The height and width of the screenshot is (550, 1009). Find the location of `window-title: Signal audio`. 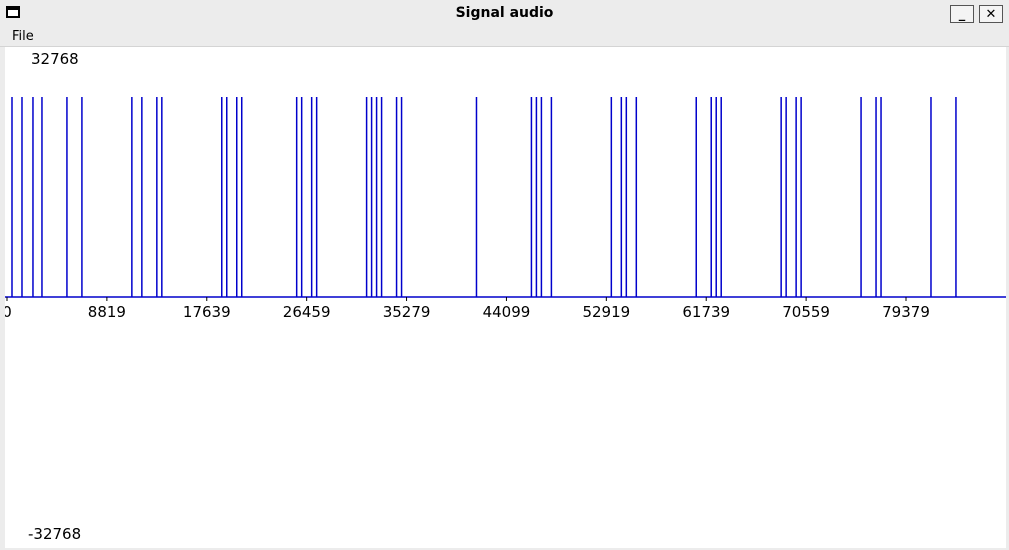

window-title: Signal audio is located at coordinates (504, 13).